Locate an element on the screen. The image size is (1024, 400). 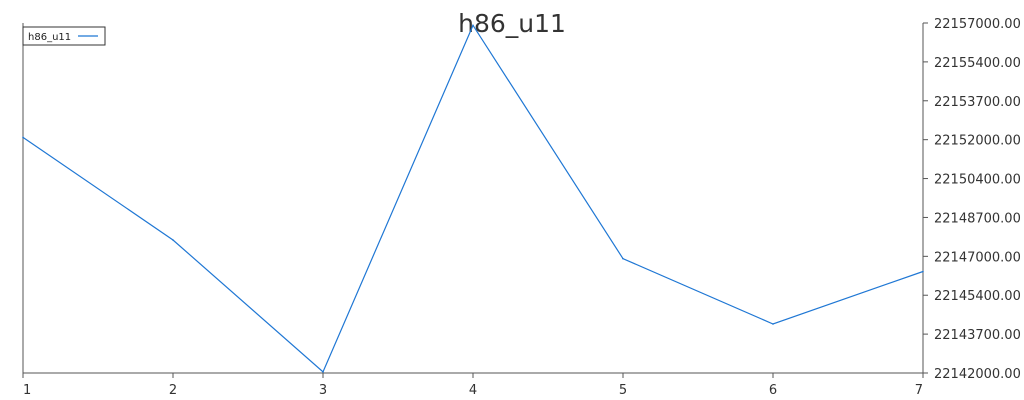
x-tick-label: 3 is located at coordinates (323, 390).